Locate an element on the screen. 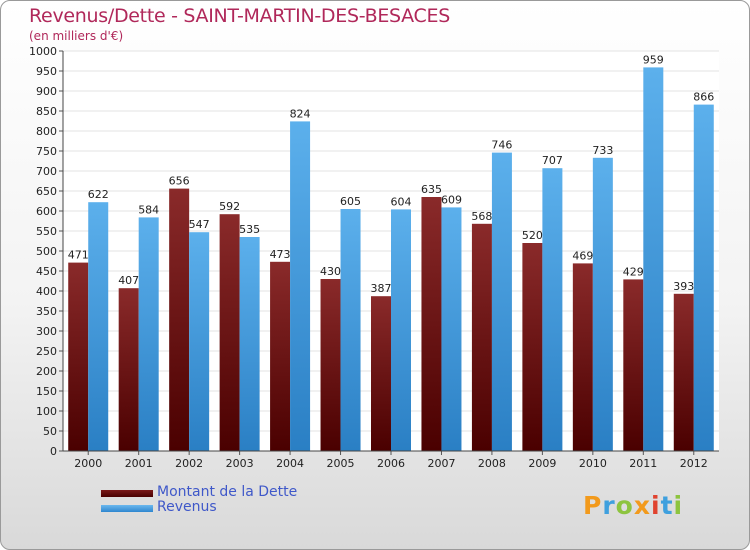 This screenshot has width=750, height=550. logo-letter: x is located at coordinates (642, 505).